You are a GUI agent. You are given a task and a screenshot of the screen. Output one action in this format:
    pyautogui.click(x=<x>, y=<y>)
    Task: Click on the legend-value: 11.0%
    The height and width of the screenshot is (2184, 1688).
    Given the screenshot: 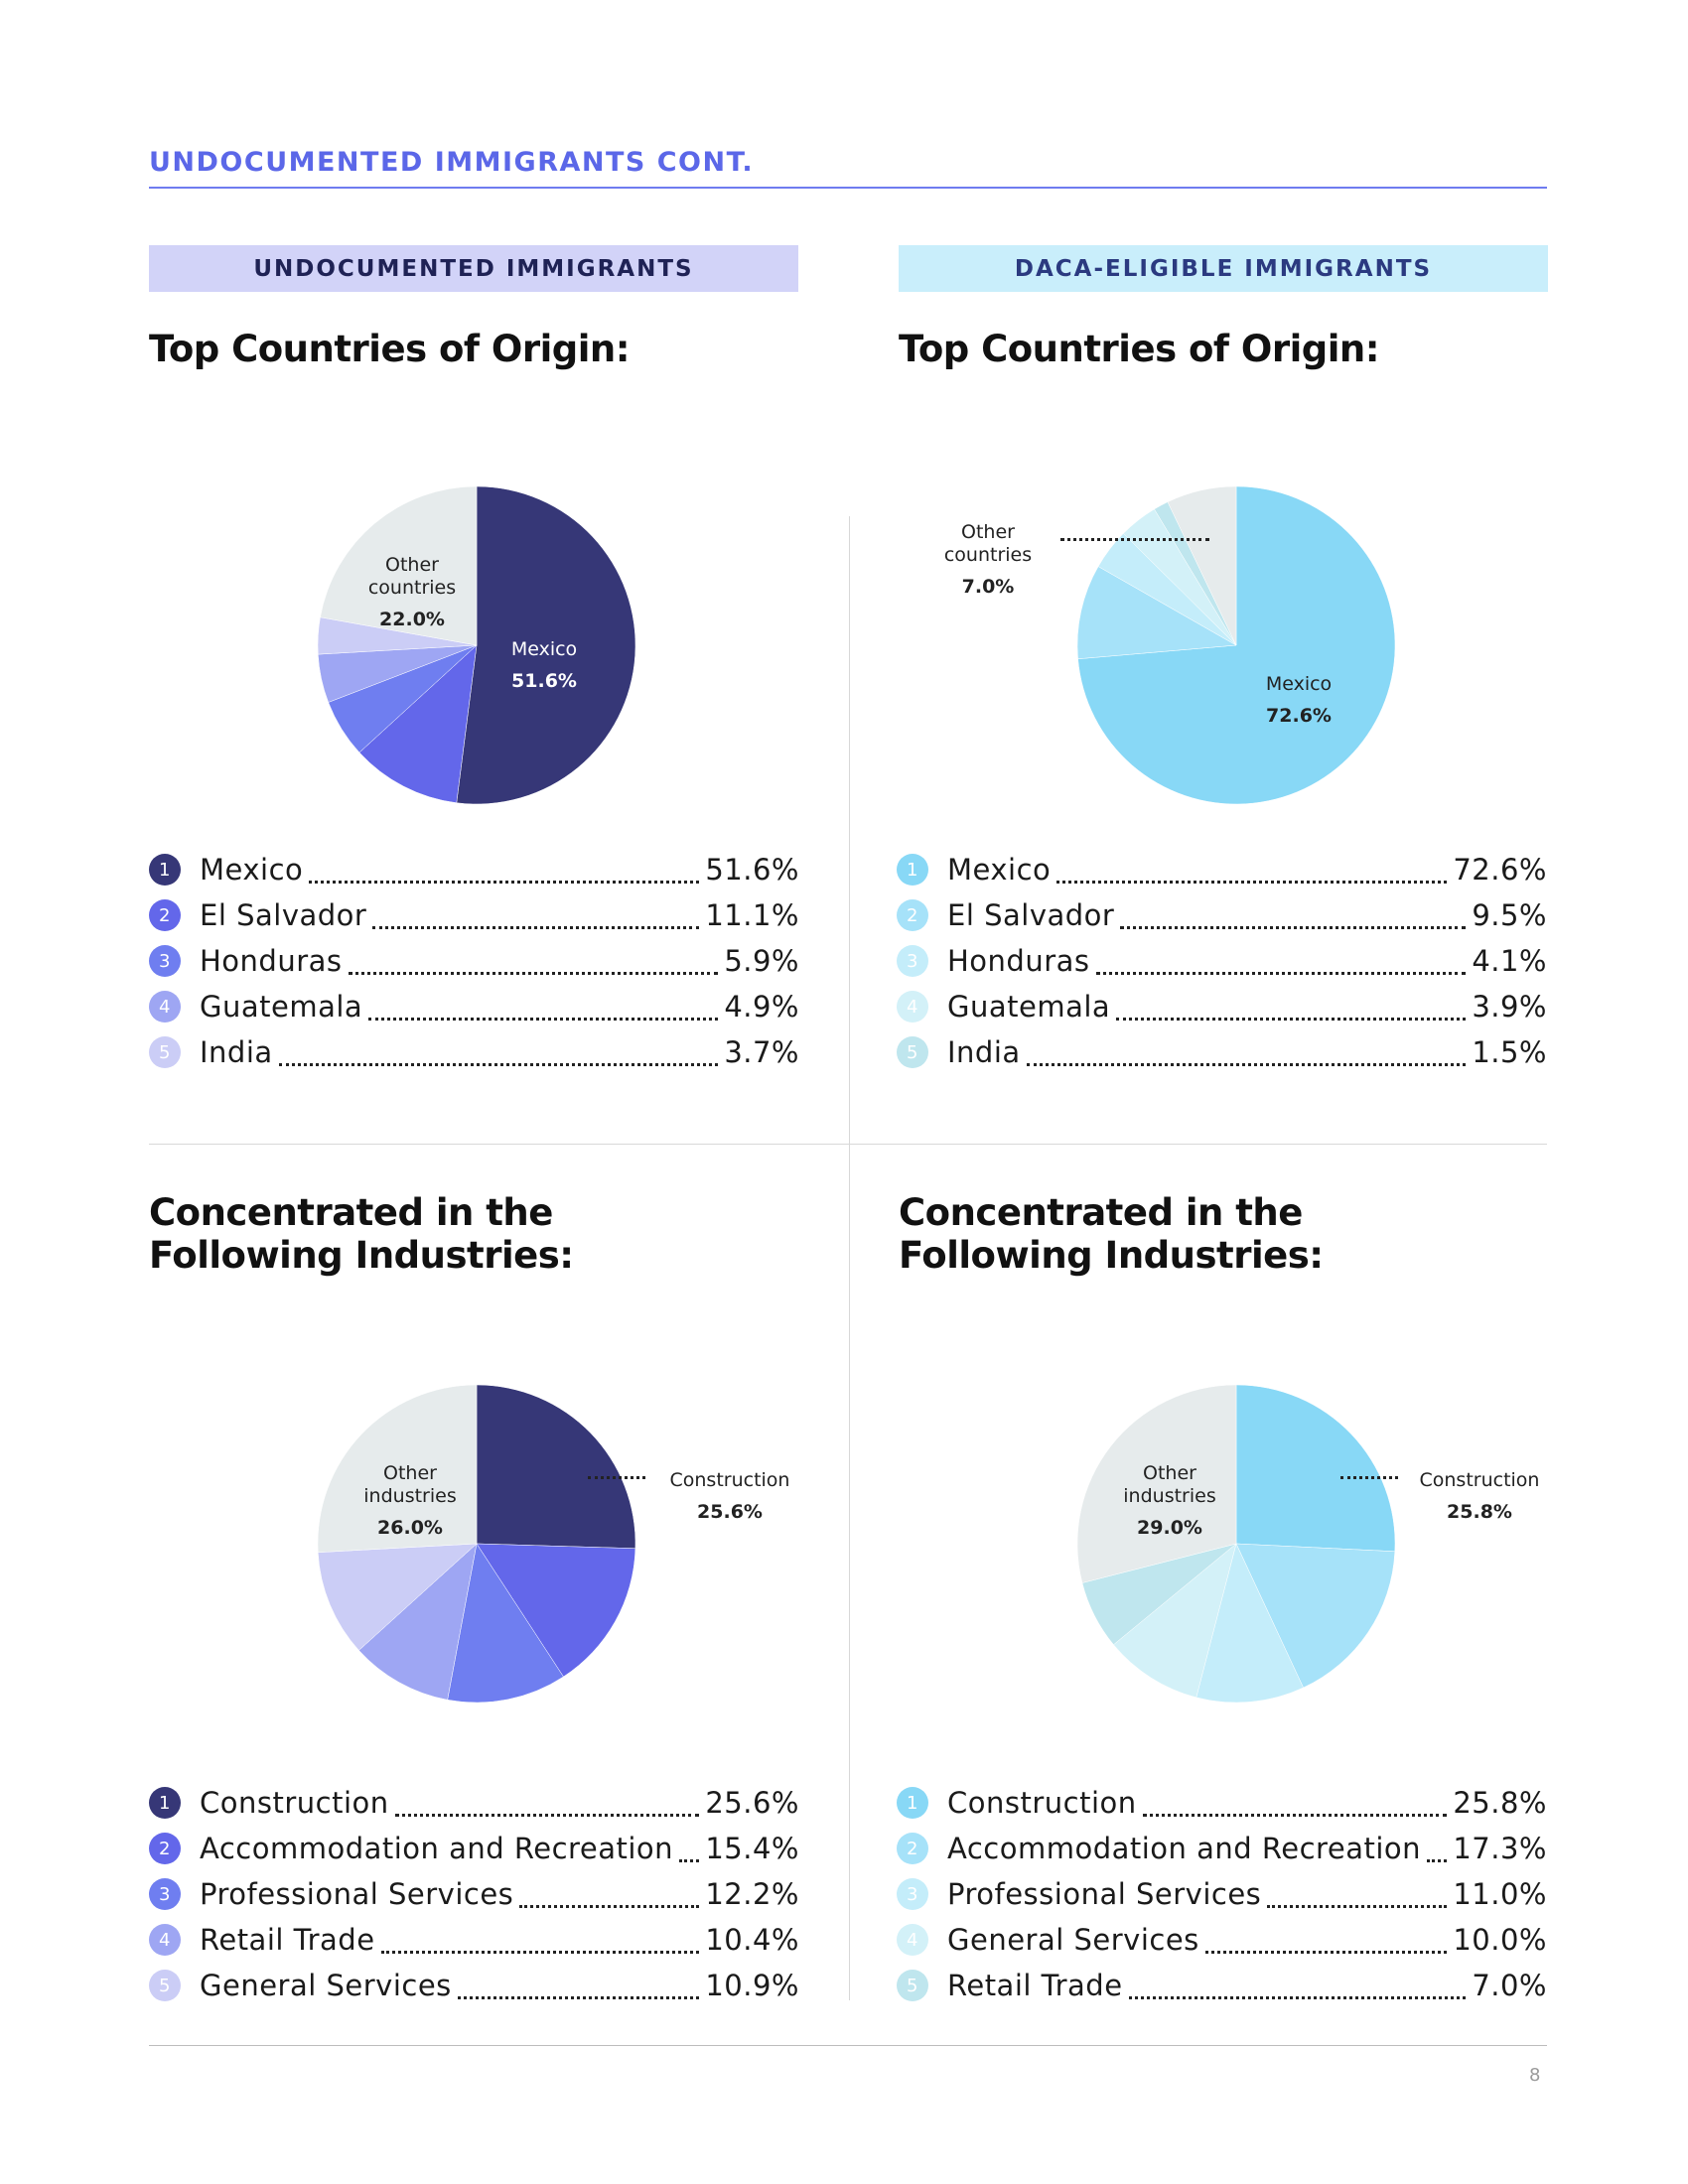 What is the action you would take?
    pyautogui.click(x=1500, y=1894)
    